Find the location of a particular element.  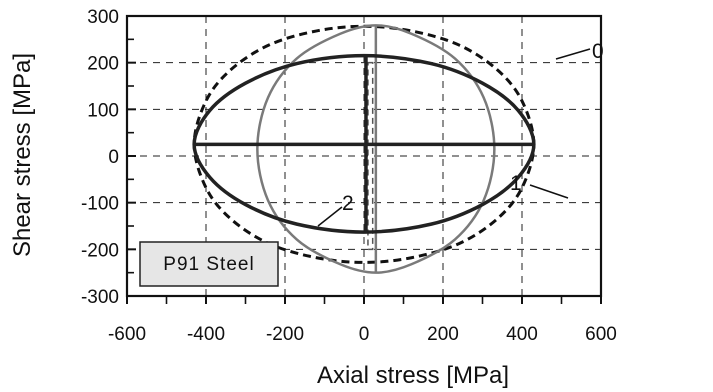

legend-box: P91 Steel is located at coordinates (209, 264).